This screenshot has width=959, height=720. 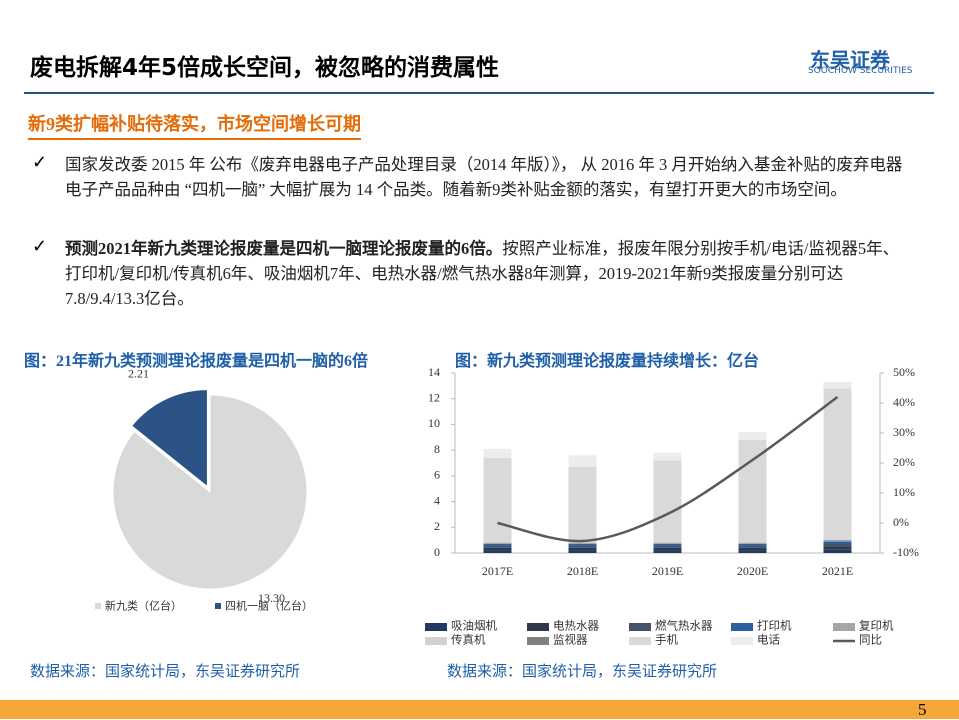 What do you see at coordinates (497, 571) in the screenshot?
I see `x-tick-label: 2017E` at bounding box center [497, 571].